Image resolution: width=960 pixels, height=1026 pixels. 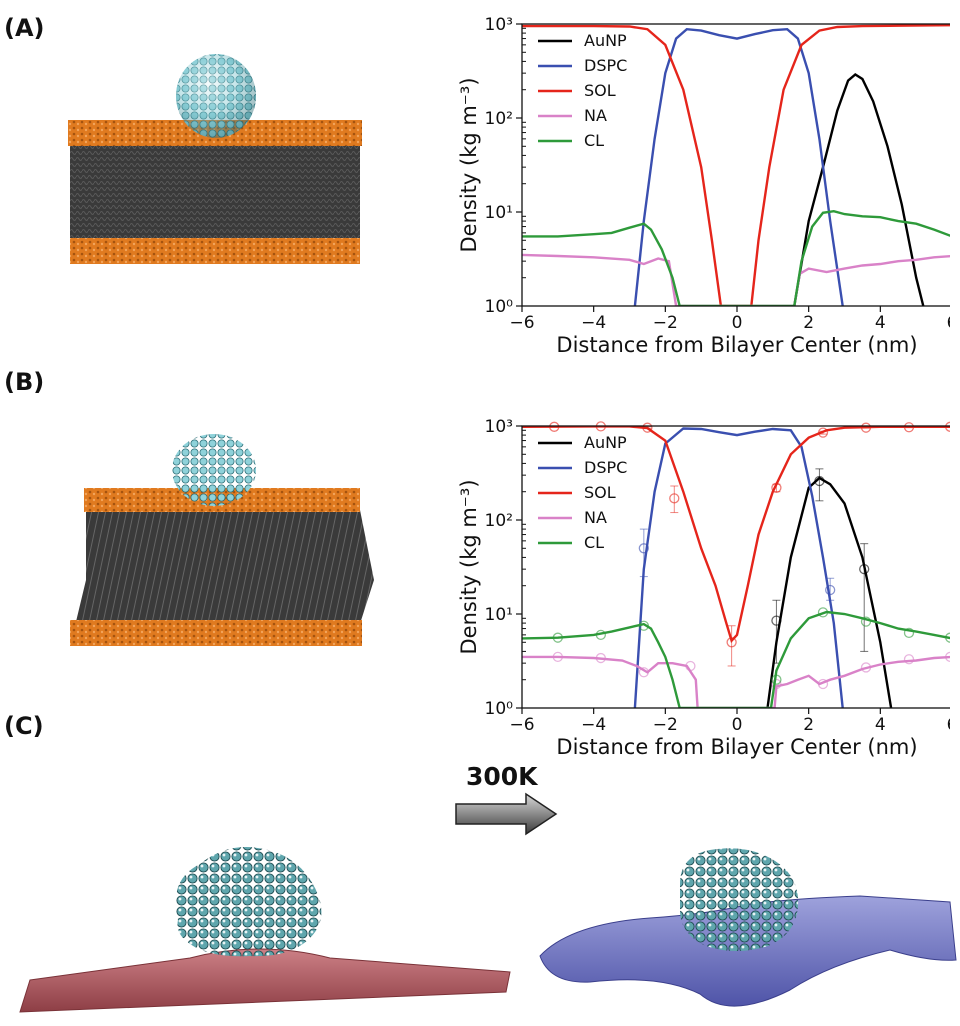 I want to click on membrane-after-illustration, so click(x=748, y=927).